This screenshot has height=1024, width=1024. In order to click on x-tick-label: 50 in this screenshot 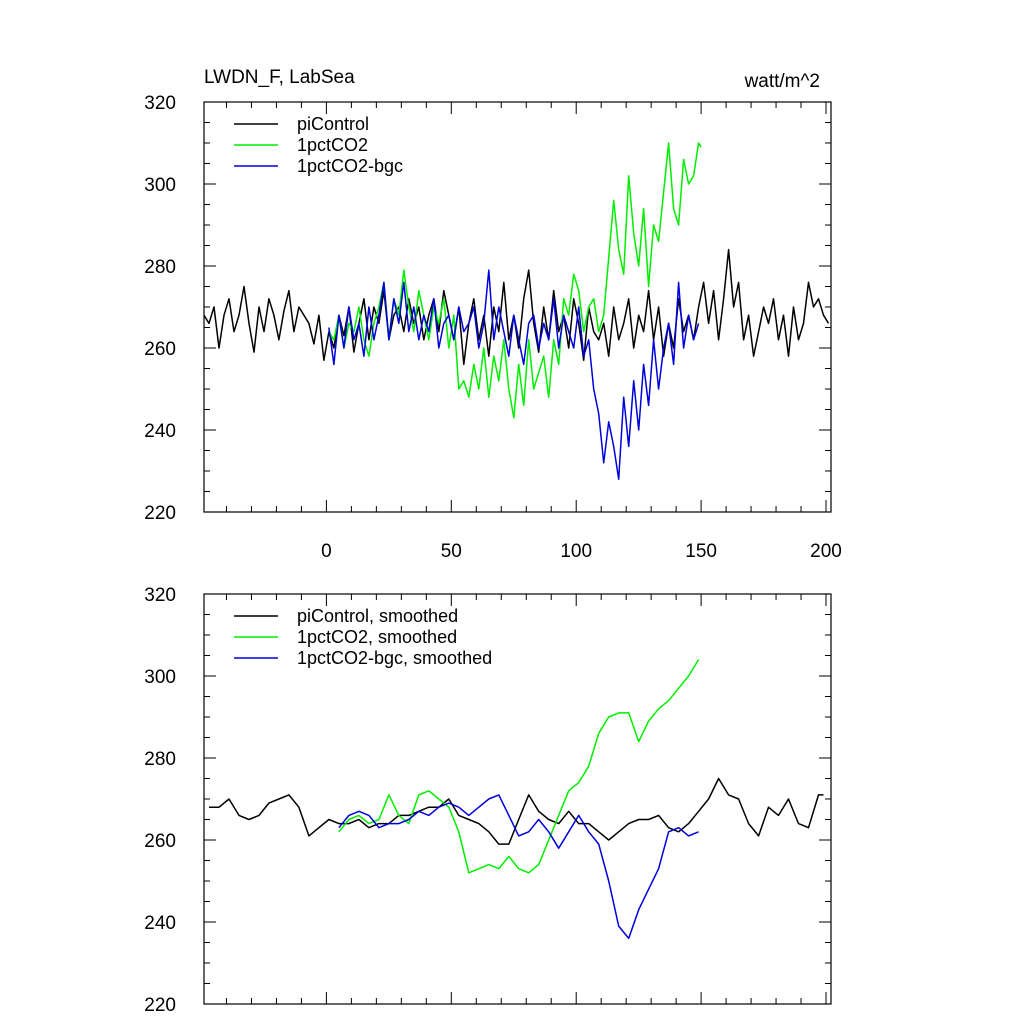, I will do `click(451, 551)`.